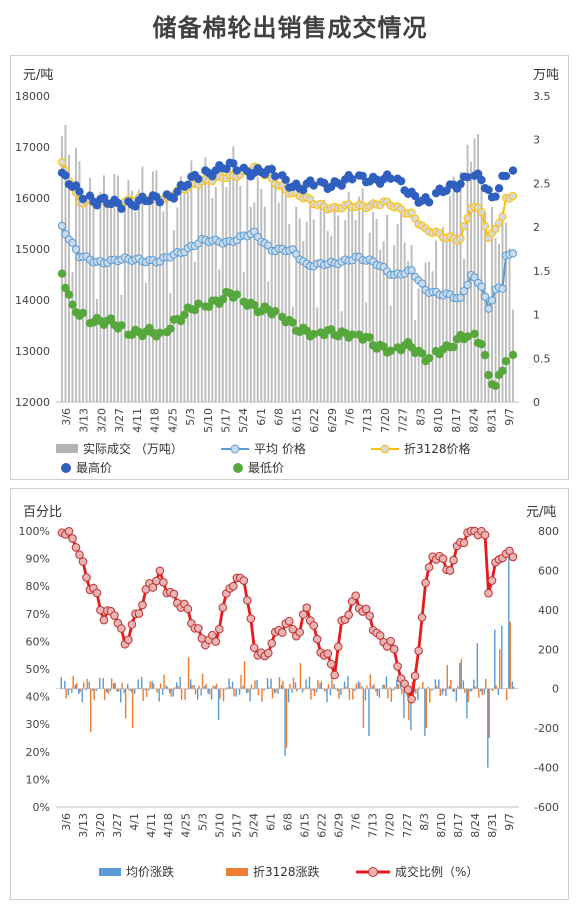 The image size is (580, 907). I want to click on legend-low: 最低价, so click(258, 467).